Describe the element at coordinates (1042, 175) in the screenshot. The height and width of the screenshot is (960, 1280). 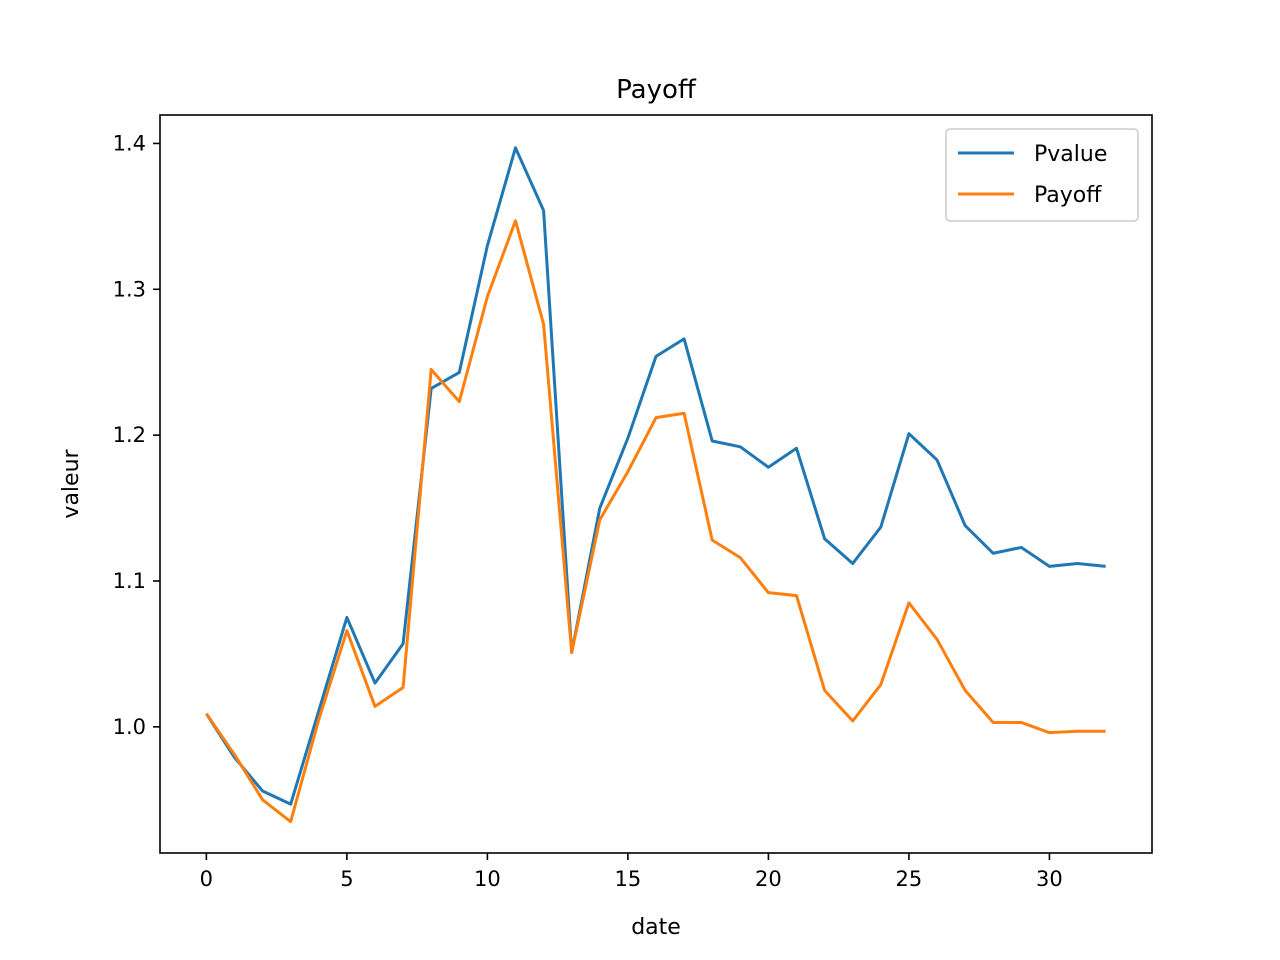
I see `legend: Pvalue Payoff` at that location.